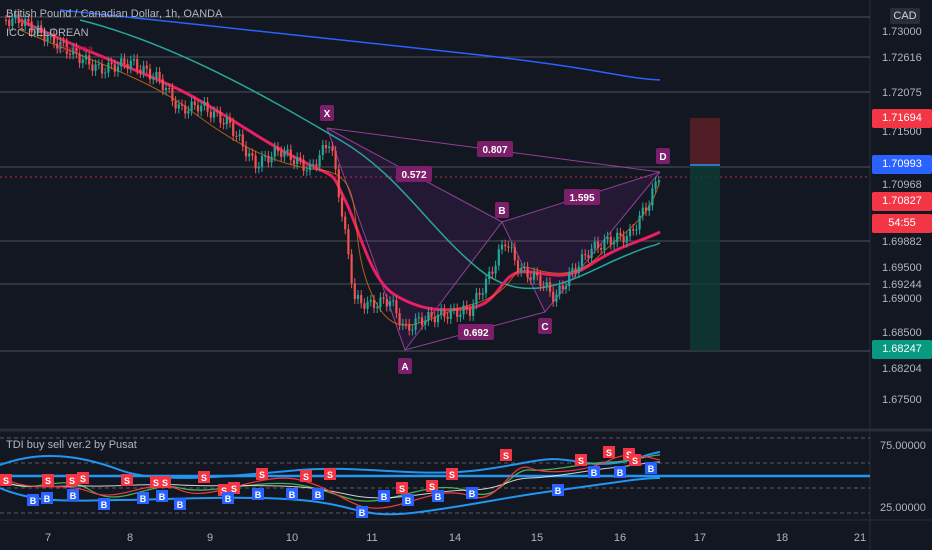 Image resolution: width=932 pixels, height=550 pixels. What do you see at coordinates (902, 285) in the screenshot?
I see `price-axis-label: 1.69244` at bounding box center [902, 285].